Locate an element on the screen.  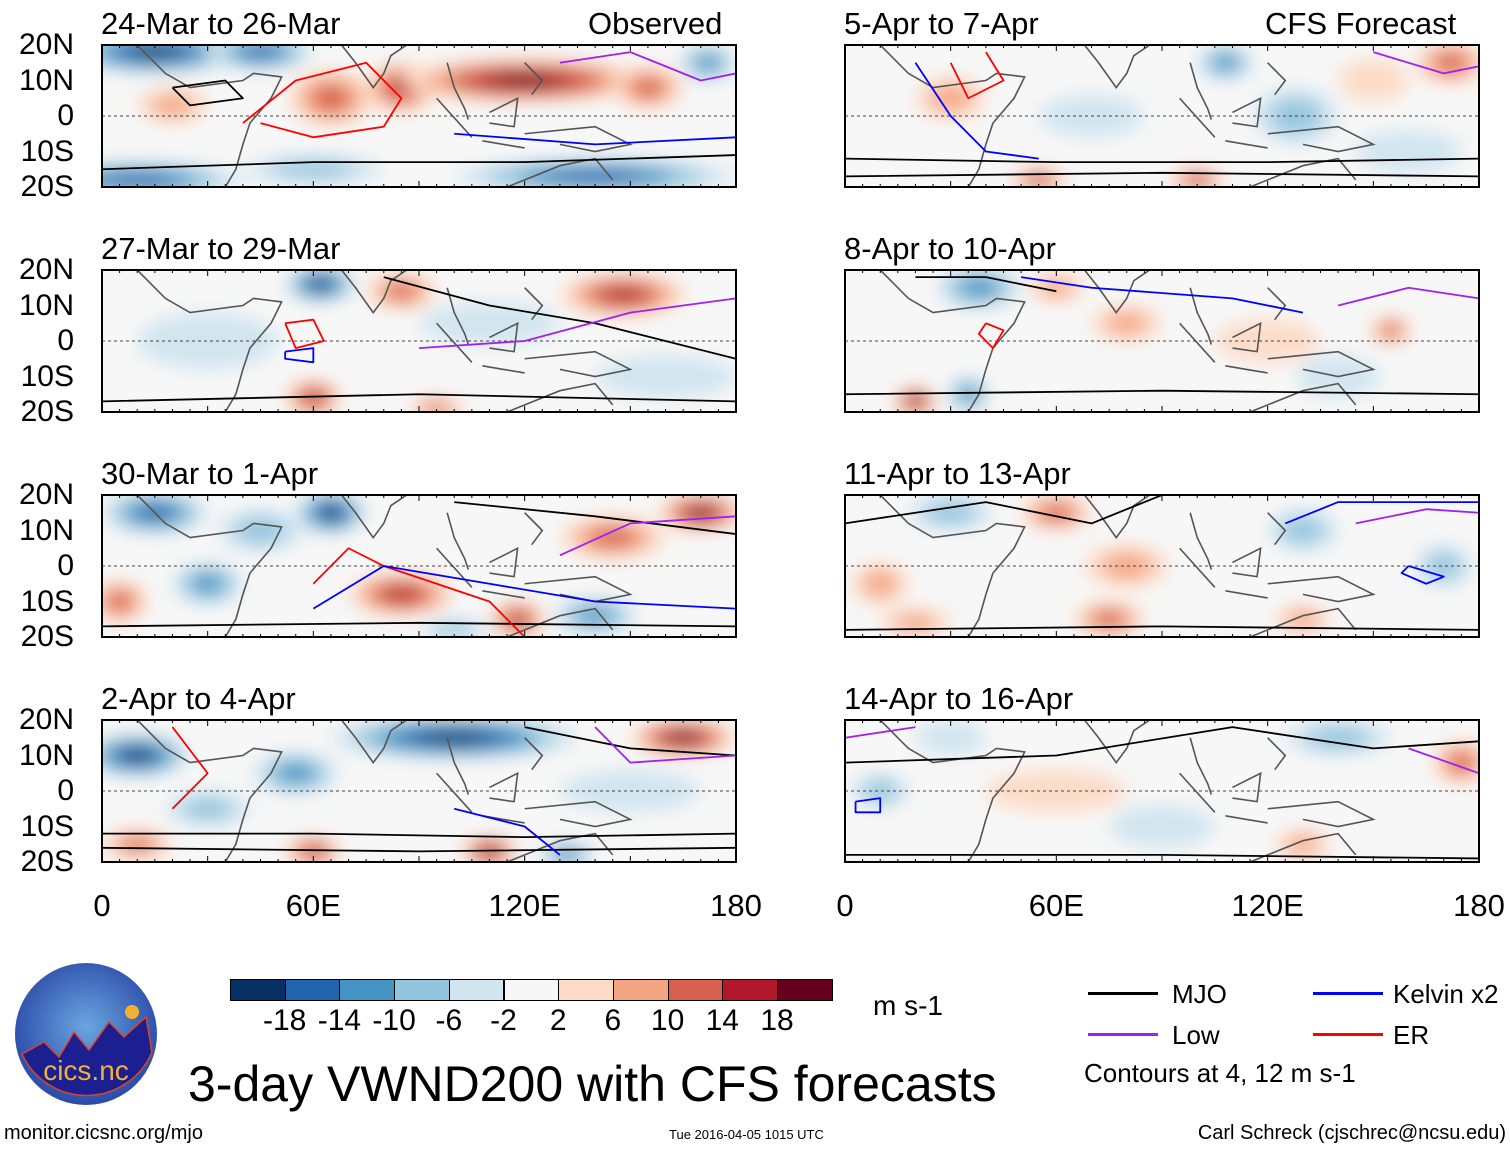
legend-mjo-line is located at coordinates (1123, 993).